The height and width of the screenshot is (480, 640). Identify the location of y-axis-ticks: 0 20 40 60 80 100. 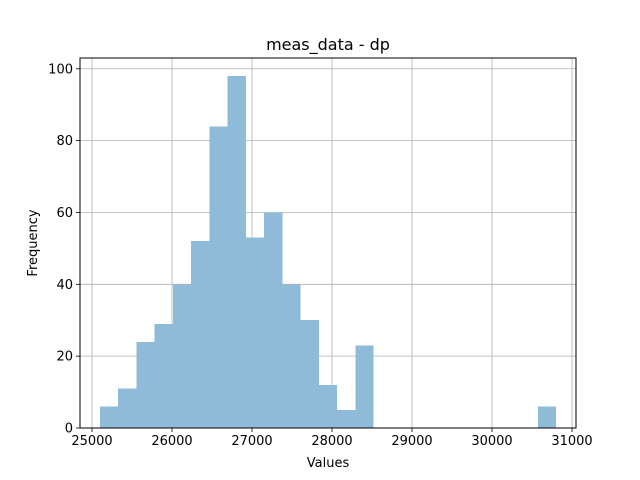
(64, 249).